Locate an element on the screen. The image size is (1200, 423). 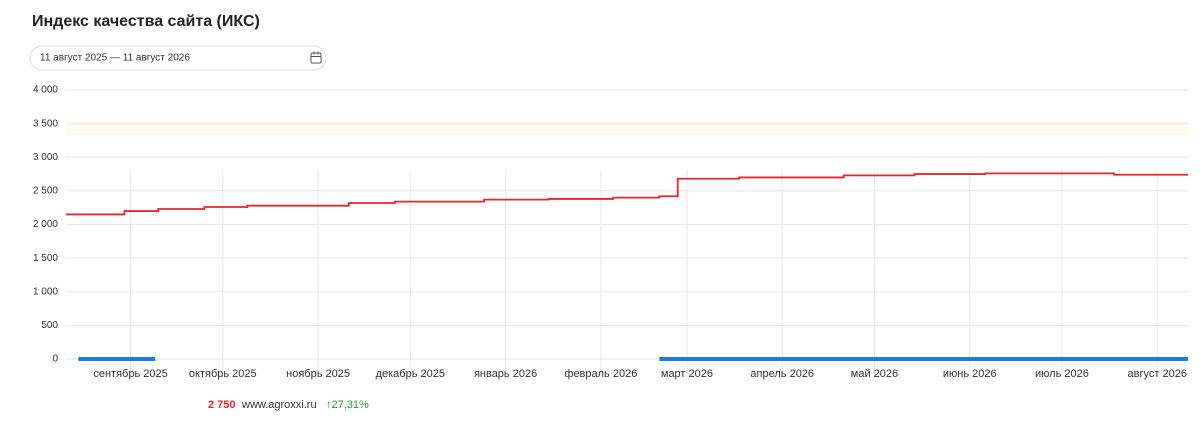
chart-title: Индекс качества сайта (ИКС) is located at coordinates (146, 21).